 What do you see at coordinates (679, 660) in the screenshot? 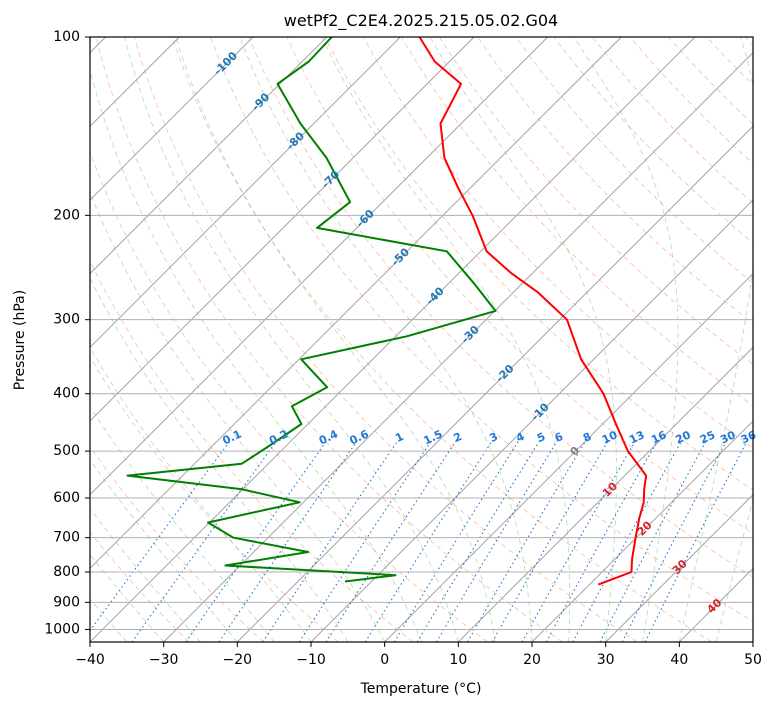
I see `x-tick-label: 40` at bounding box center [679, 660].